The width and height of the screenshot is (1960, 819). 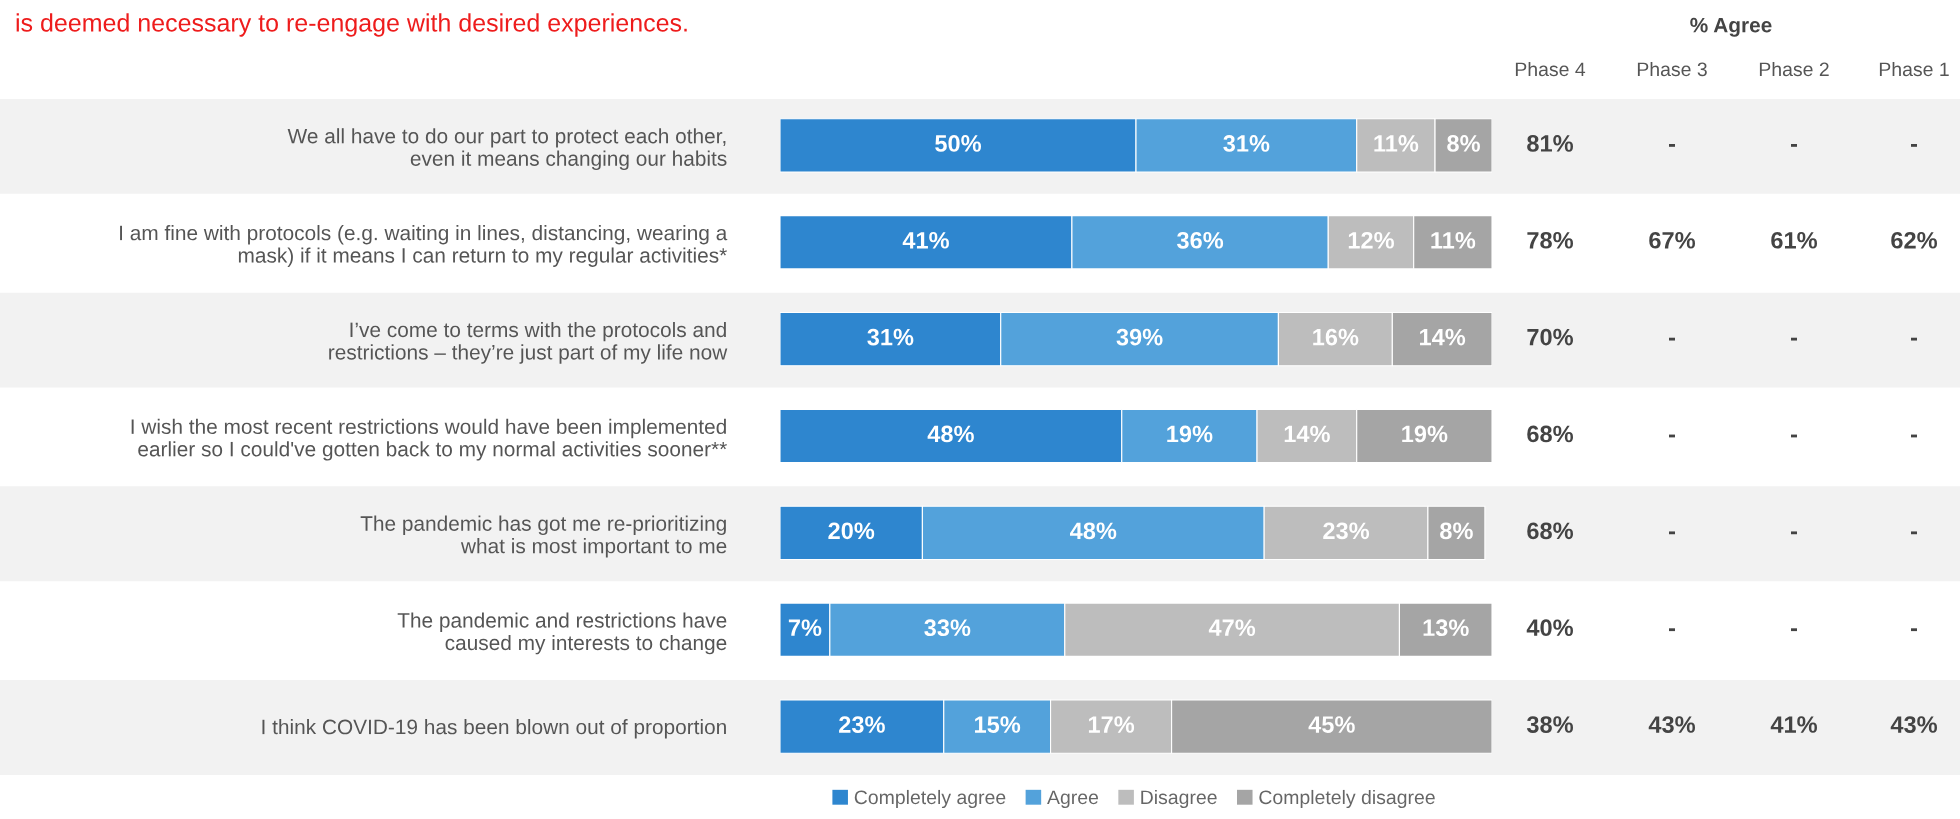 What do you see at coordinates (1794, 240) in the screenshot?
I see `text: 61%` at bounding box center [1794, 240].